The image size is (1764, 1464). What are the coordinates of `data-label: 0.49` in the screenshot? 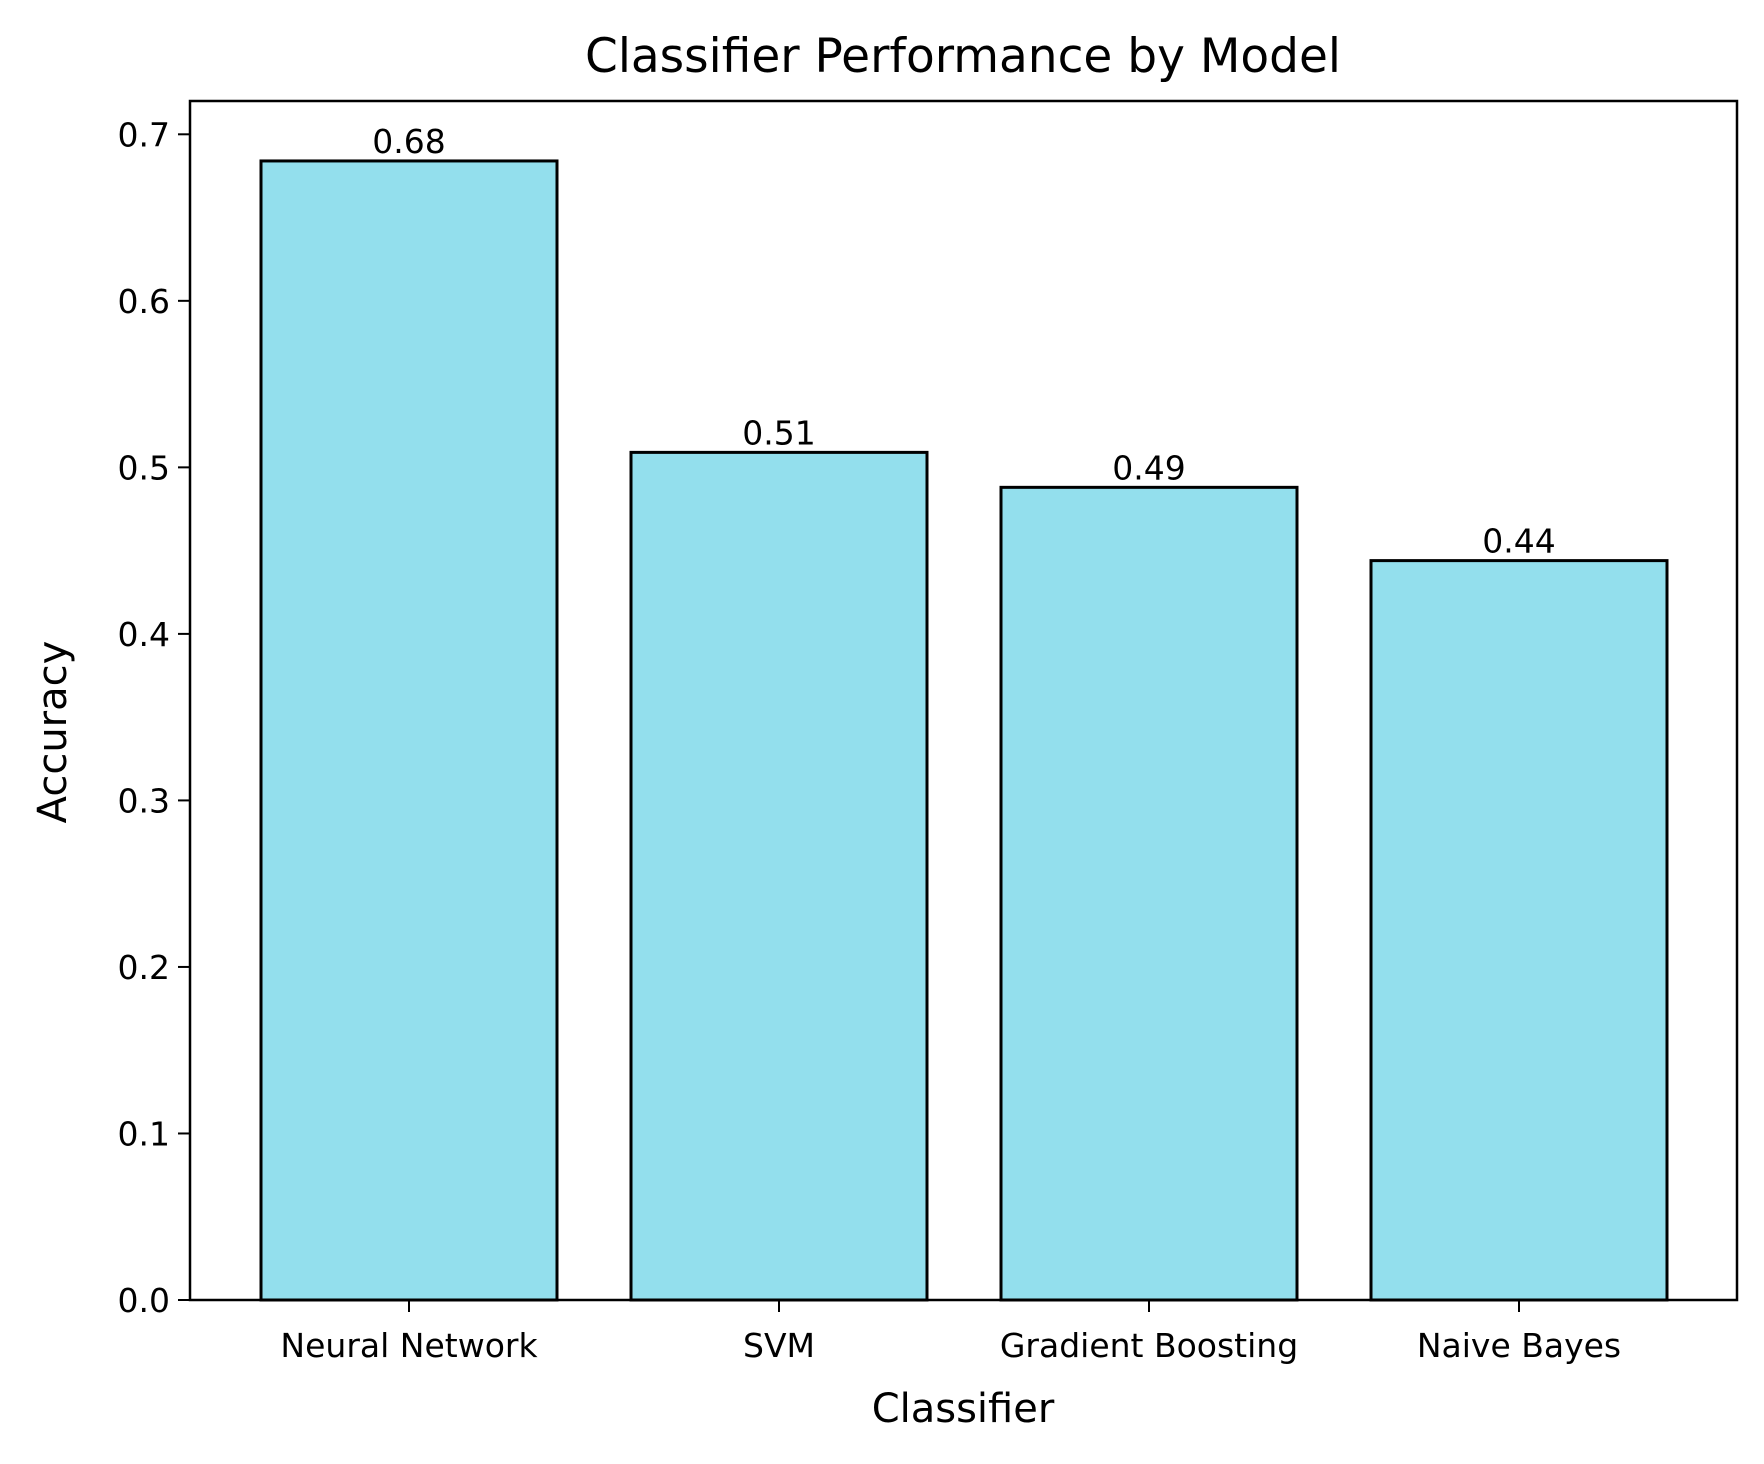 It's located at (1148, 467).